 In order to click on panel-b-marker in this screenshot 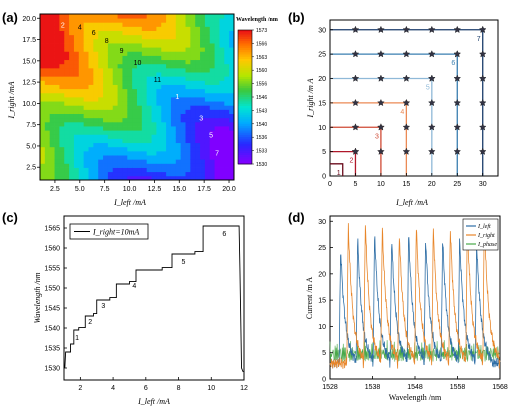, I will do `click(457, 102)`.